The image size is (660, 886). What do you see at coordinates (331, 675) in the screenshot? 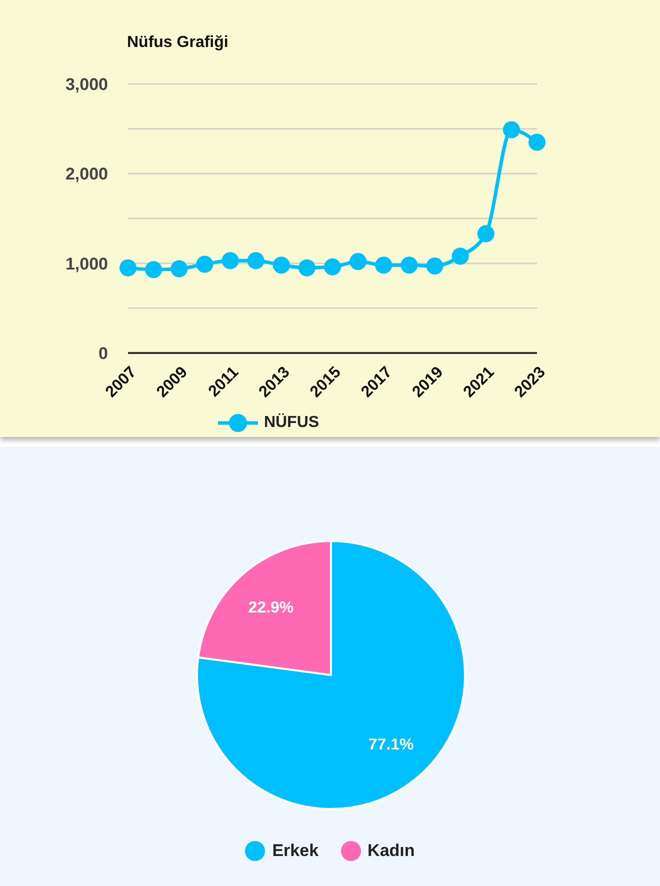
I see `pie-slice` at bounding box center [331, 675].